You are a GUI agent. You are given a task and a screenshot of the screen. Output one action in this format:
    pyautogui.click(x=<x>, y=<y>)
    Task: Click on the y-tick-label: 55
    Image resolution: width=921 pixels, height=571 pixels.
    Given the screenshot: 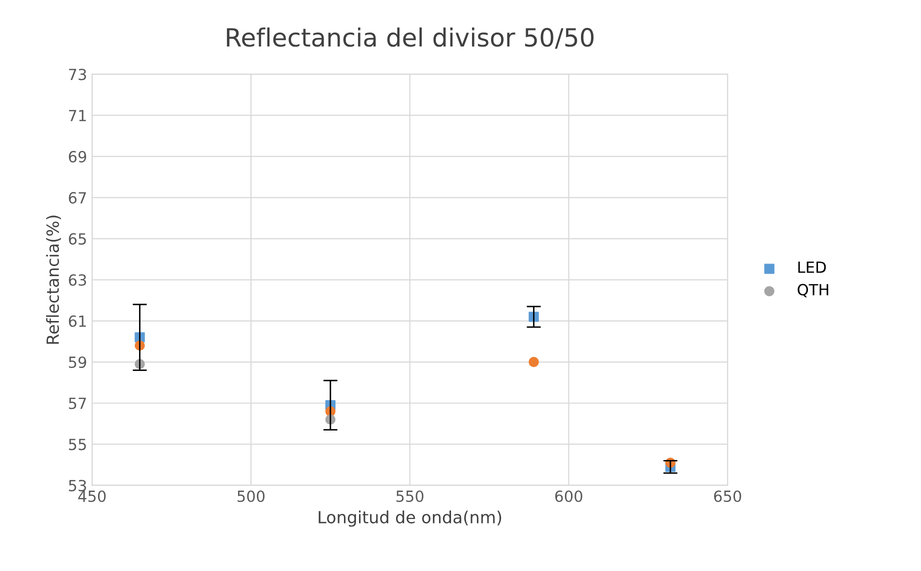 What is the action you would take?
    pyautogui.click(x=77, y=444)
    